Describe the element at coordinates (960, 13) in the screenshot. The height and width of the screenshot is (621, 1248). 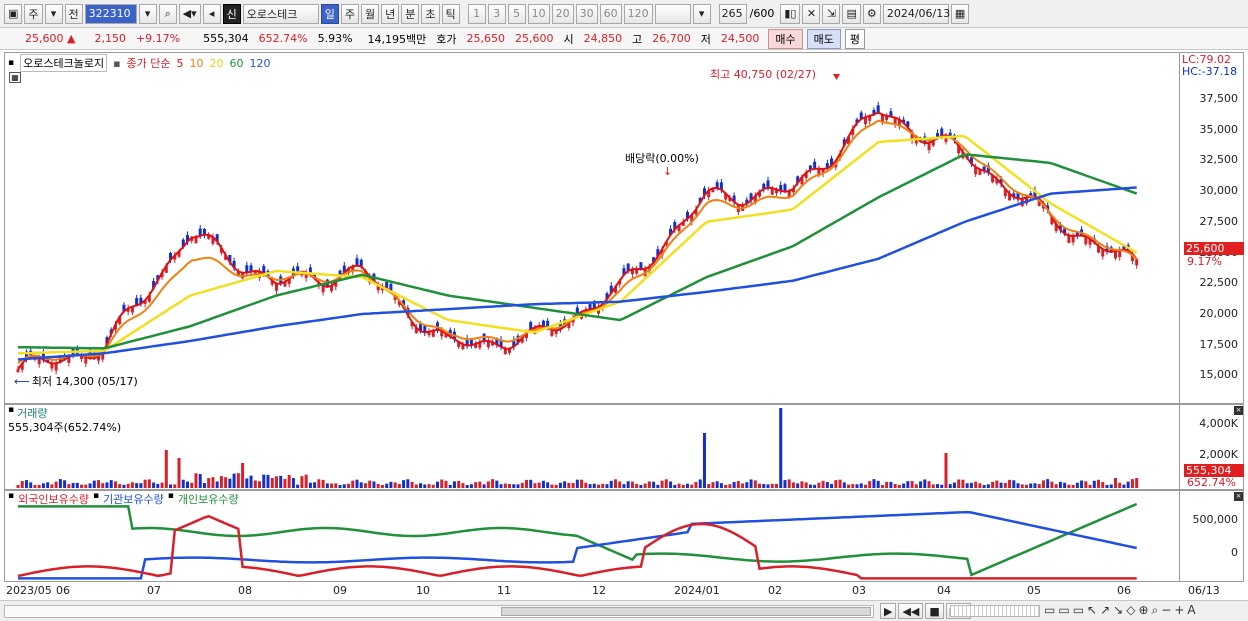
I see `calendar-icon: ▦` at that location.